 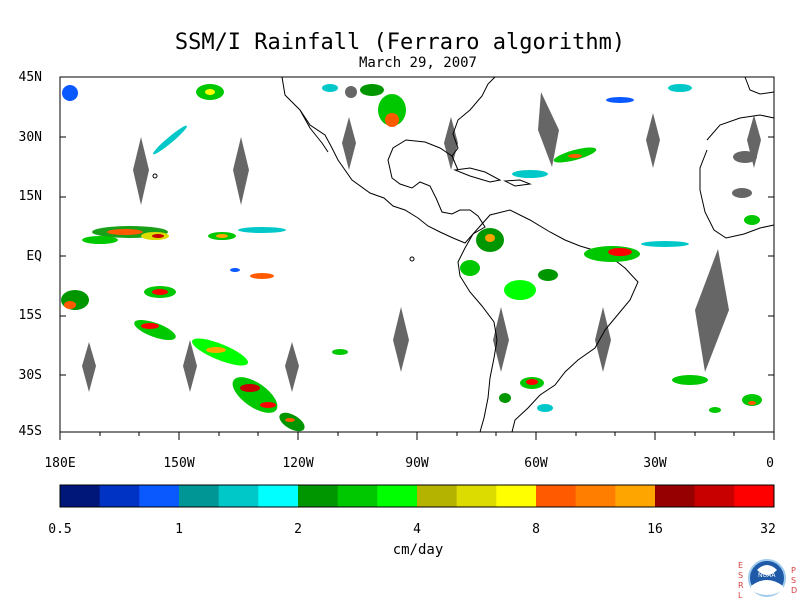 I want to click on colorbar-label-1: 1, so click(x=179, y=529).